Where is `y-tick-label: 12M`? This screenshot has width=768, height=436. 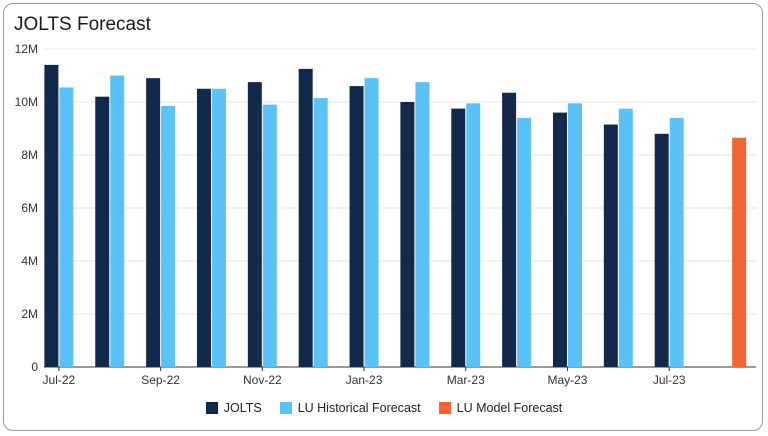
y-tick-label: 12M is located at coordinates (26, 49).